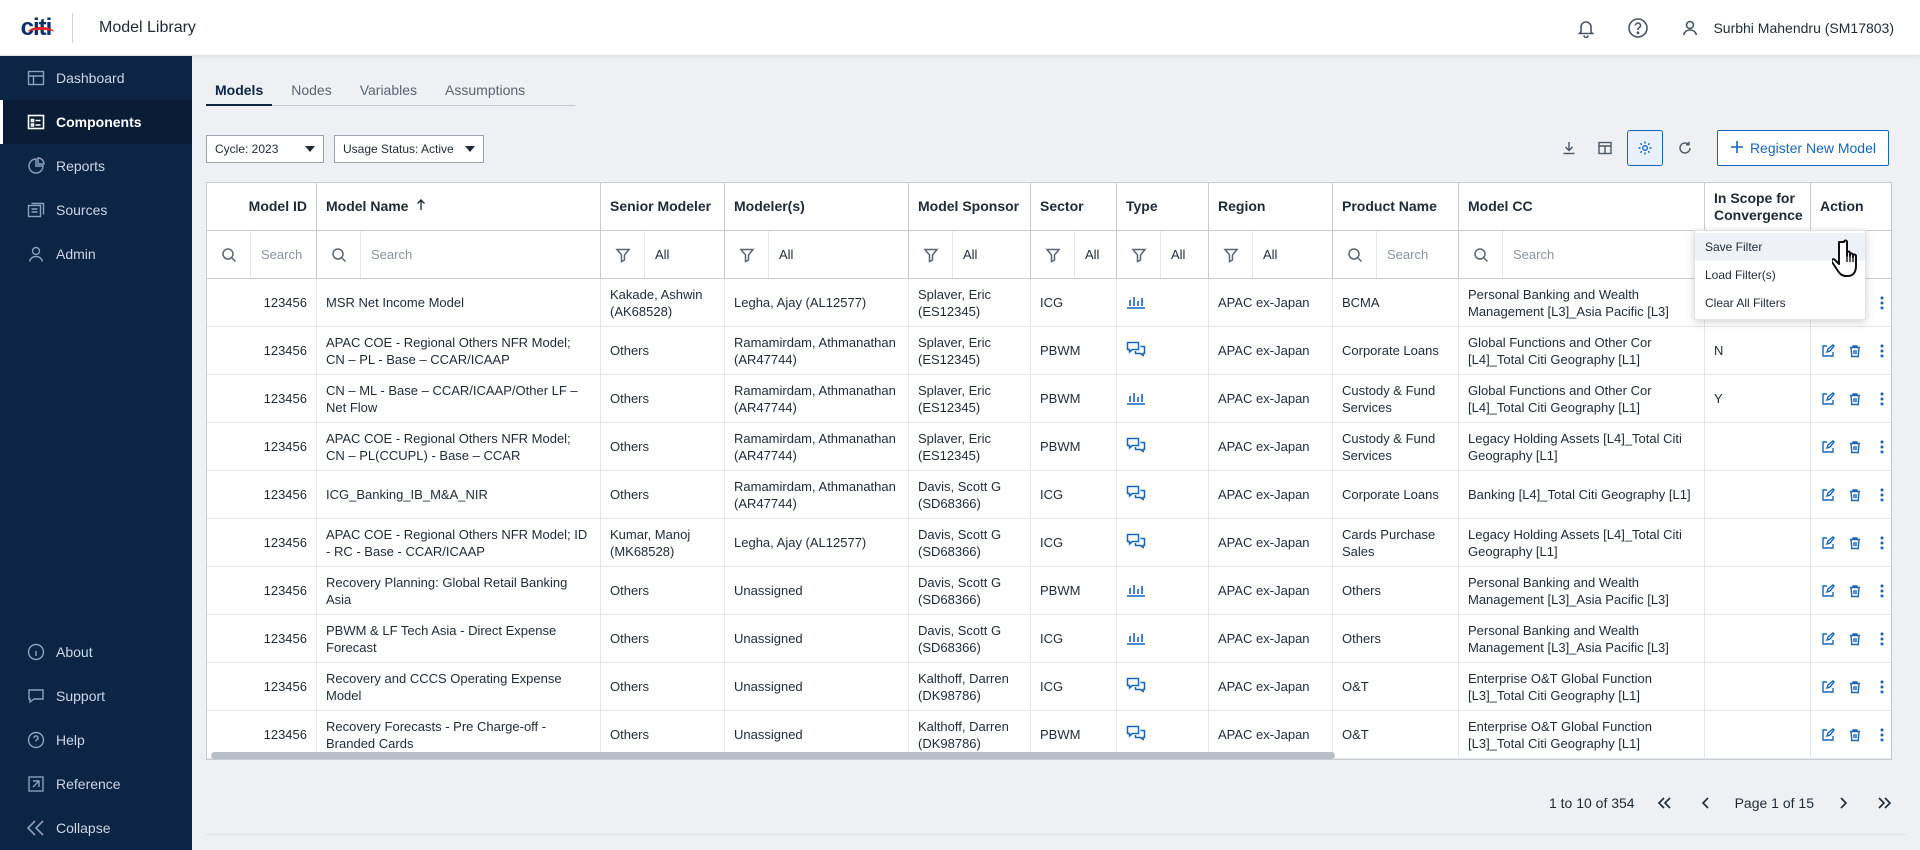 Image resolution: width=1920 pixels, height=850 pixels. Describe the element at coordinates (265, 149) in the screenshot. I see `cycle-select: Cycle: 2023` at that location.